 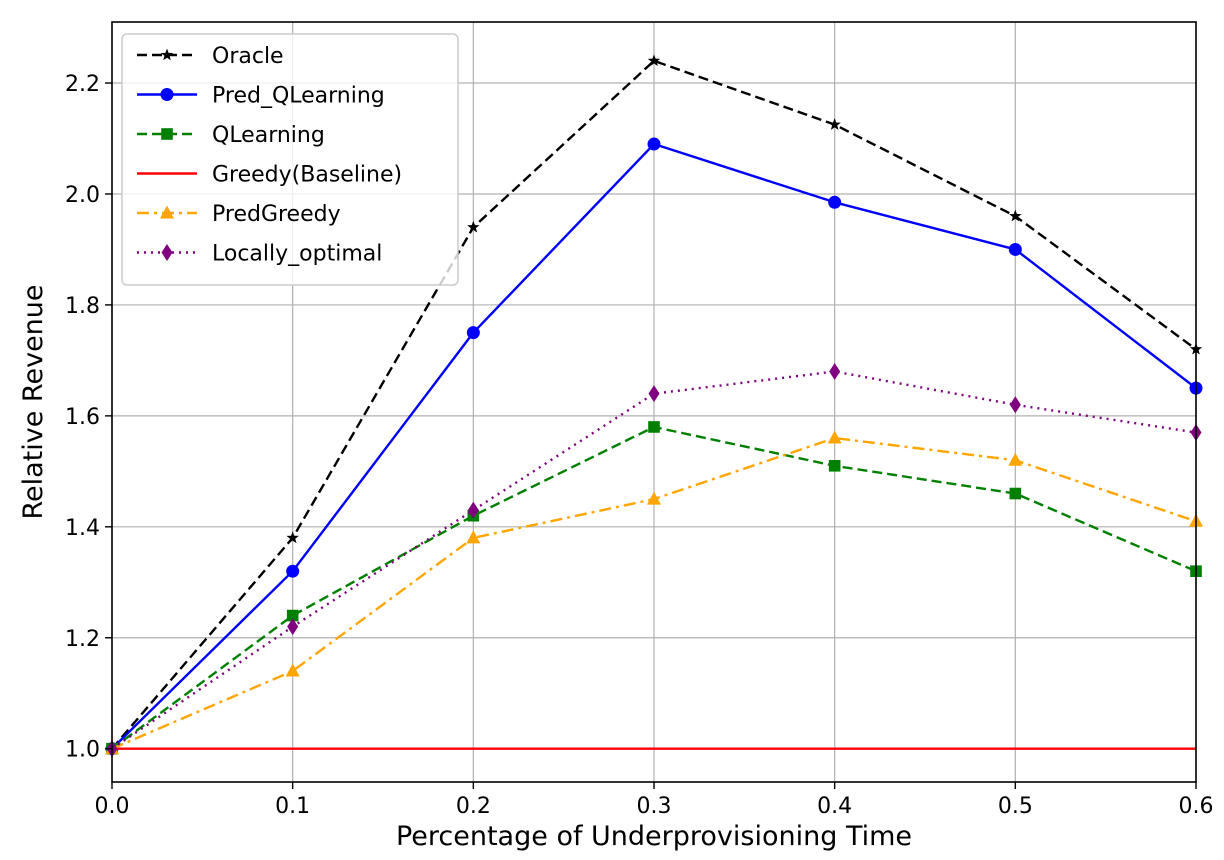 What do you see at coordinates (82, 306) in the screenshot?
I see `y-tick-label: 1.8` at bounding box center [82, 306].